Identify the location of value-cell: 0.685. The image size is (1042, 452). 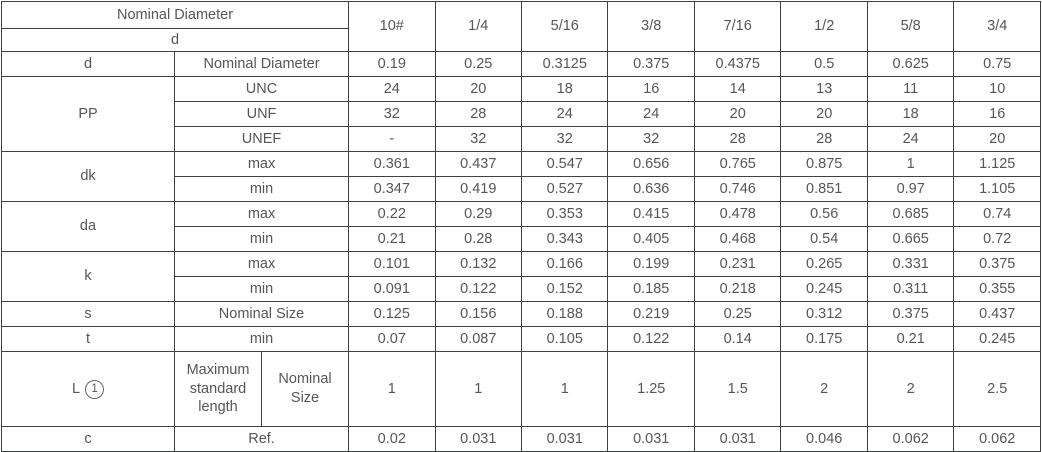
(910, 214).